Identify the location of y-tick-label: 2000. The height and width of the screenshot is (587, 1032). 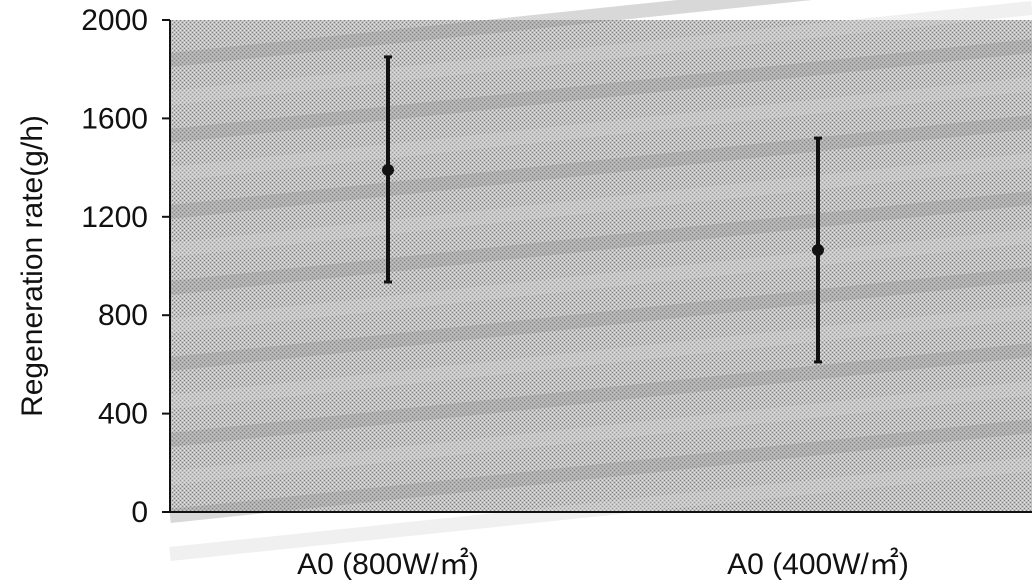
(114, 20).